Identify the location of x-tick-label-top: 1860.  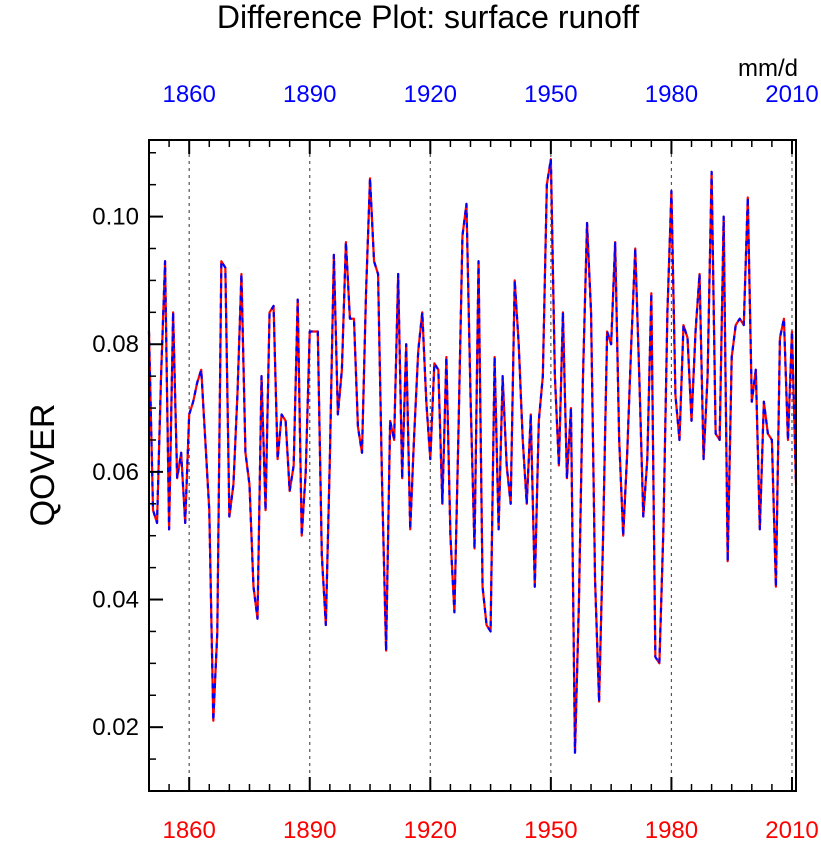
(188, 94).